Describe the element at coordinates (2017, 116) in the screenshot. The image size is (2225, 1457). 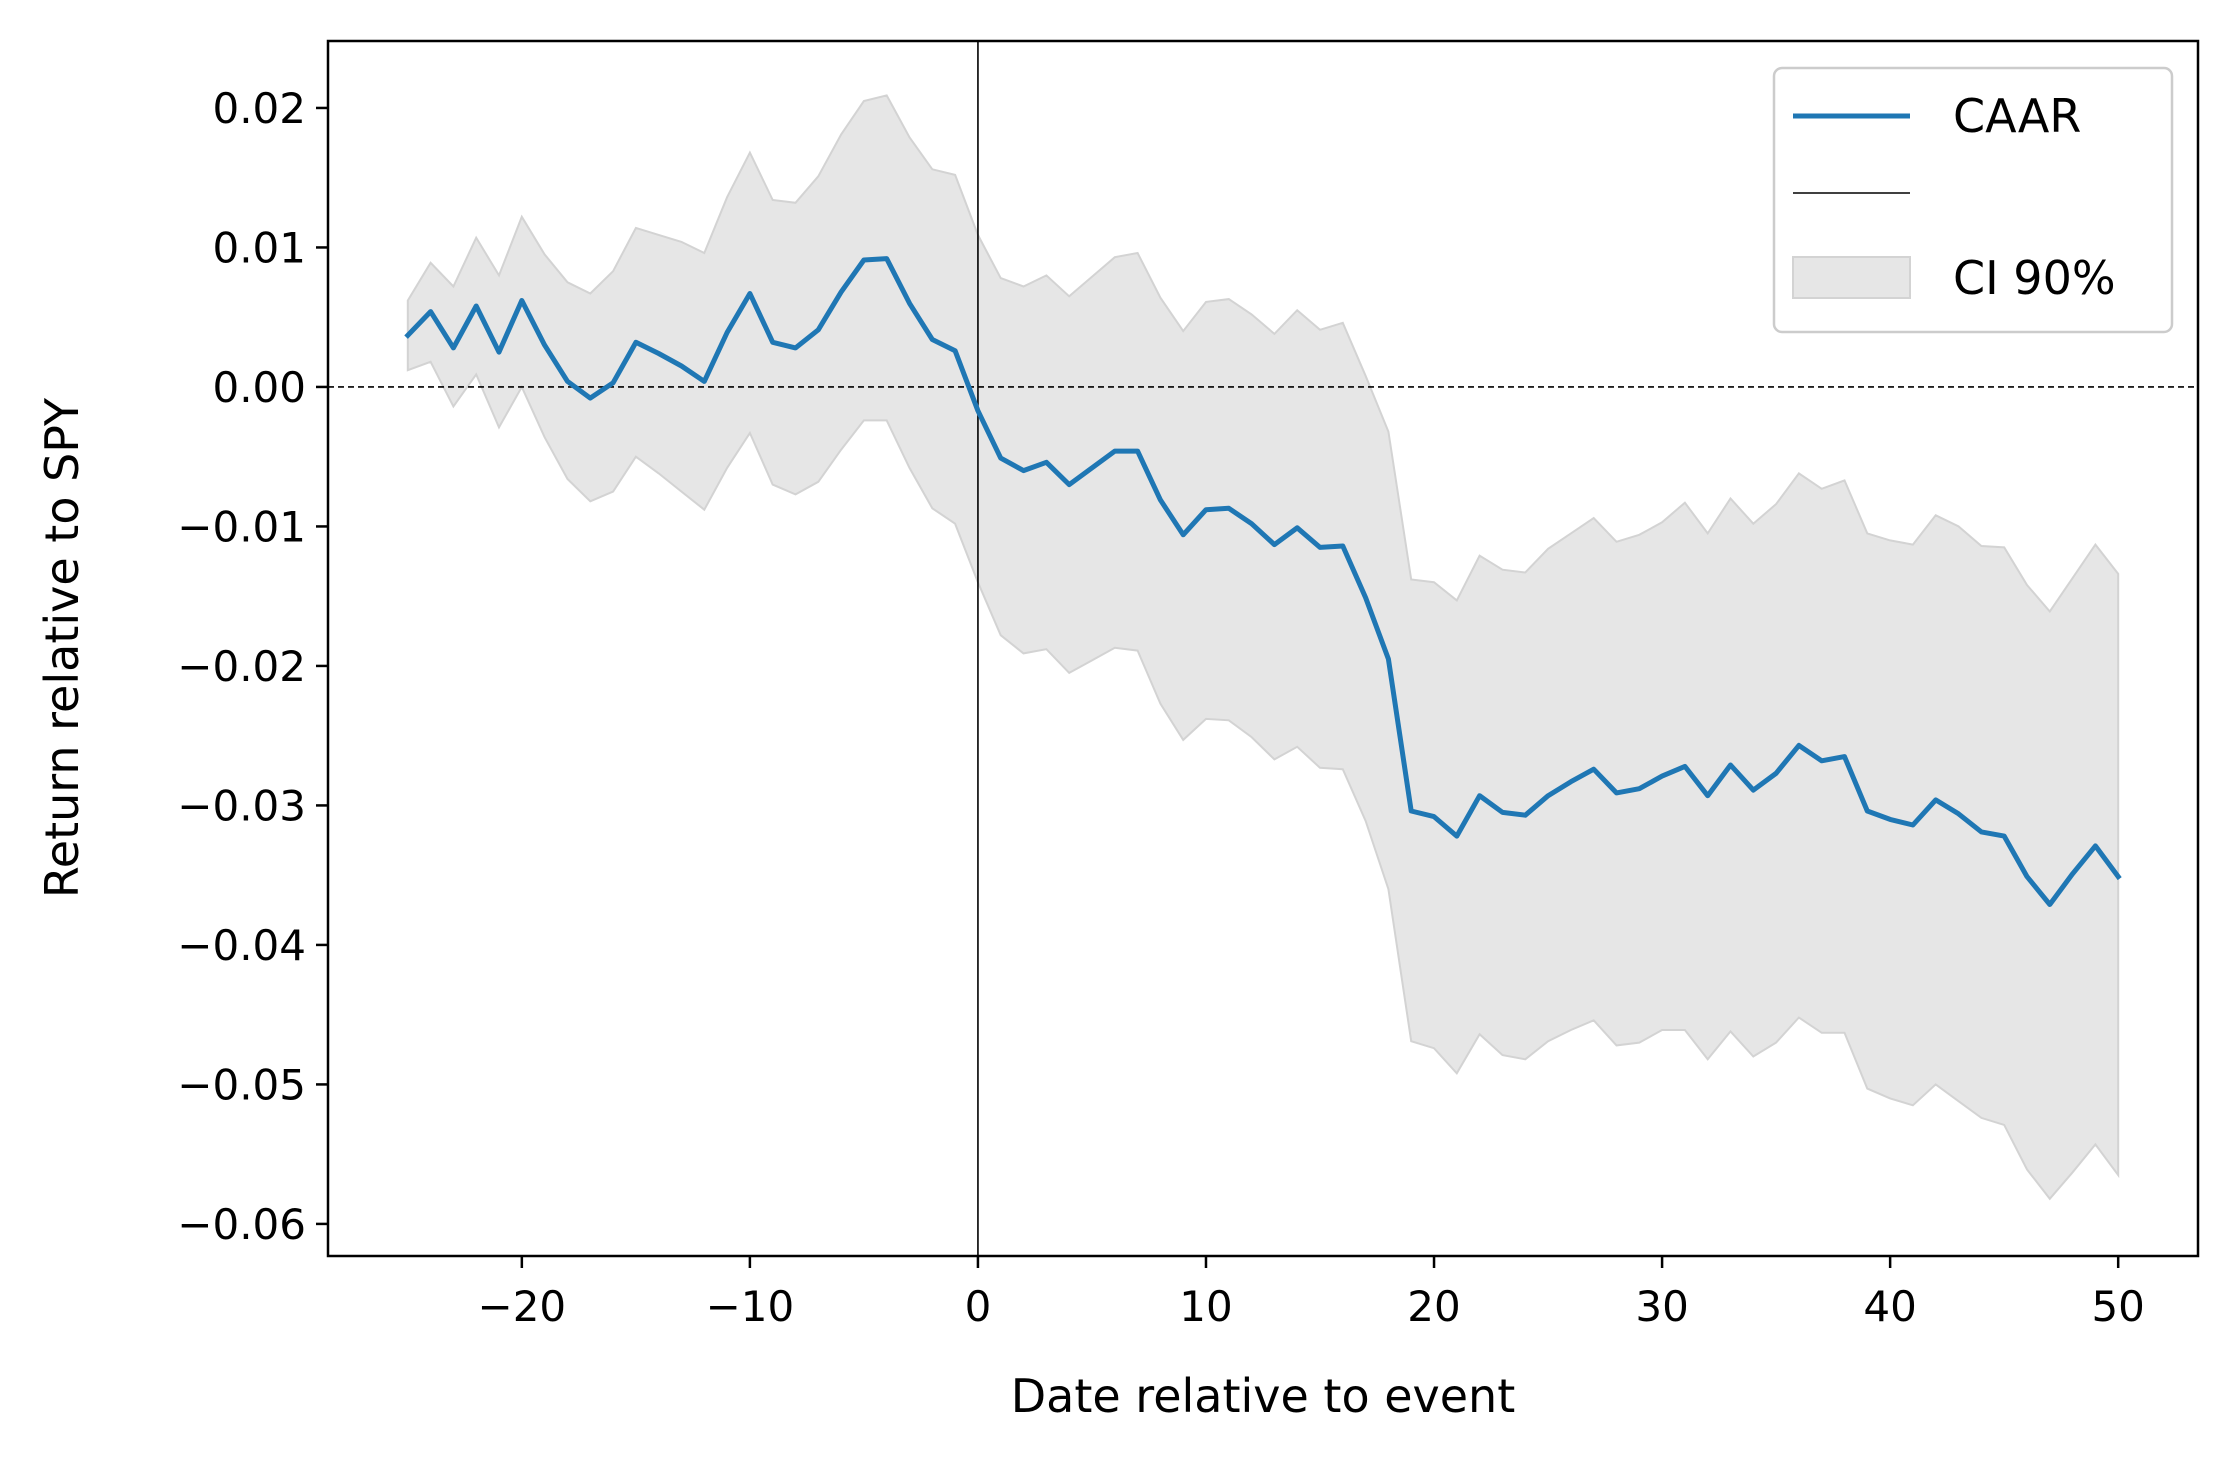
I see `legend-caar-label: CAAR` at that location.